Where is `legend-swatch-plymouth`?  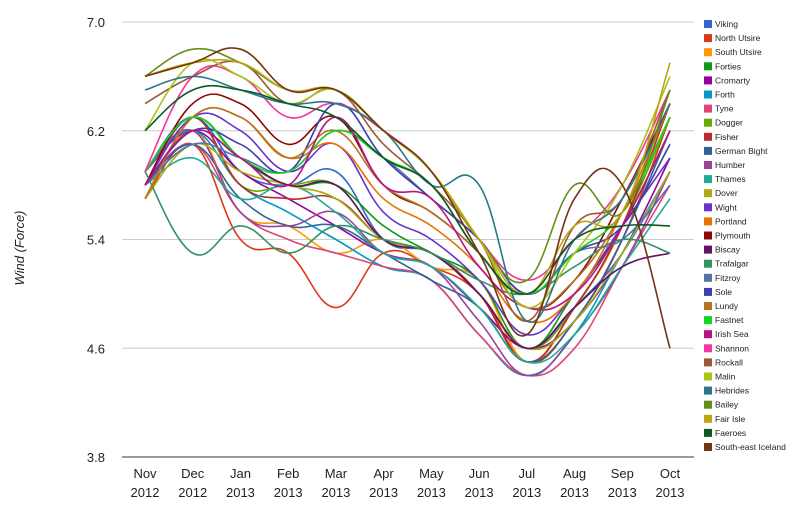 legend-swatch-plymouth is located at coordinates (708, 235).